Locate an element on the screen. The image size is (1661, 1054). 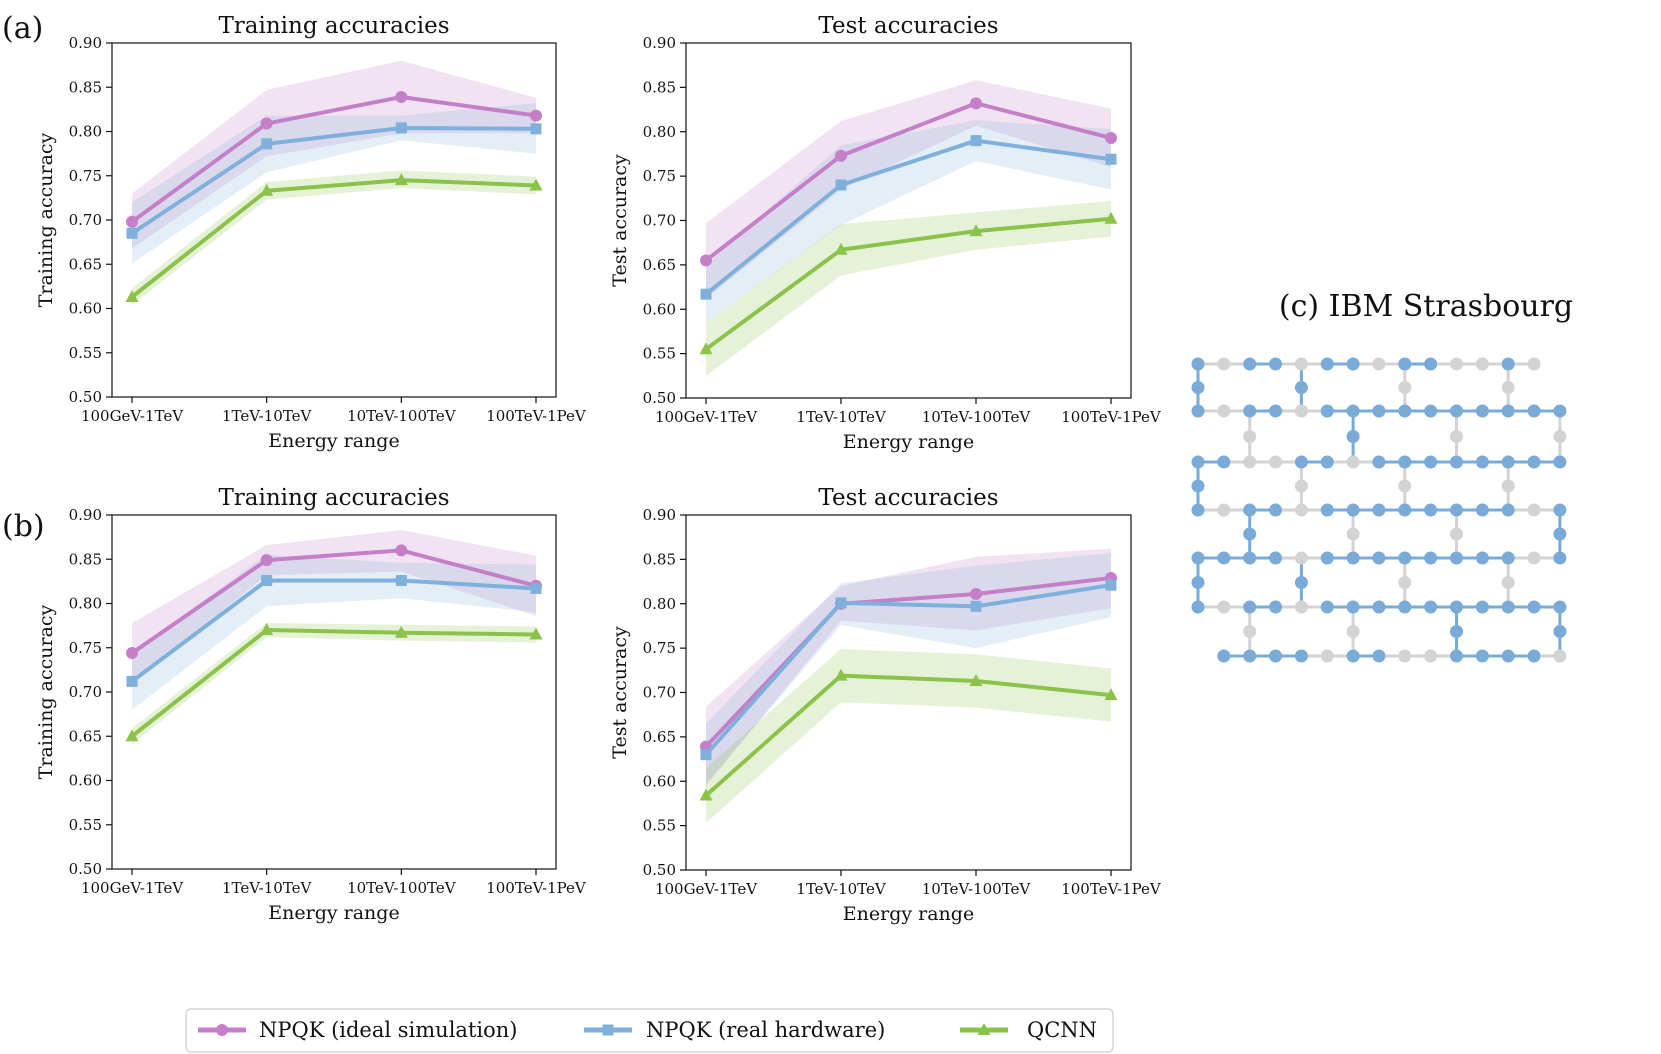
b-training-accuracies-ytick-label-0: 0.50 is located at coordinates (85, 869).